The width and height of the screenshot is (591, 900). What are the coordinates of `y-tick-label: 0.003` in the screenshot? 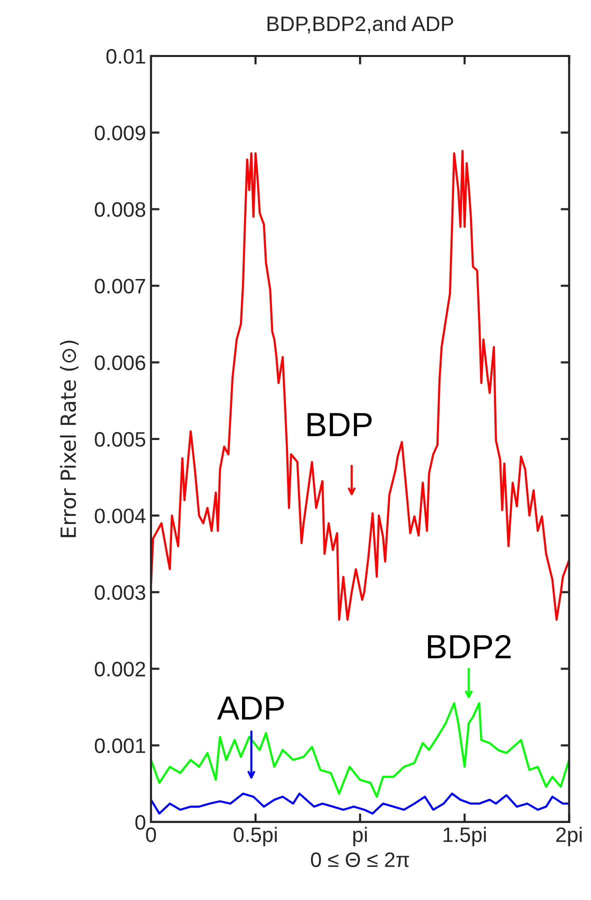 It's located at (120, 592).